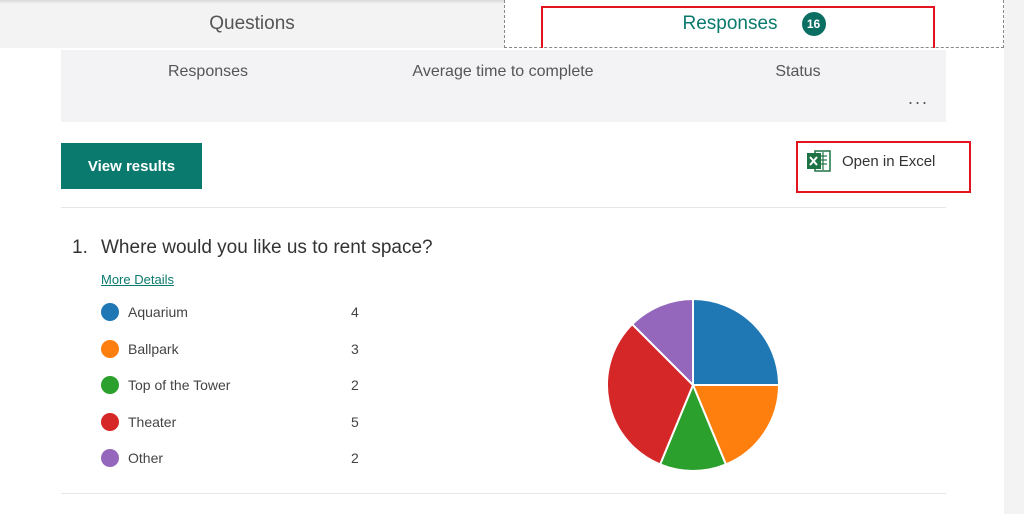 This screenshot has height=514, width=1024. What do you see at coordinates (798, 71) in the screenshot?
I see `summary-status-label: Status` at bounding box center [798, 71].